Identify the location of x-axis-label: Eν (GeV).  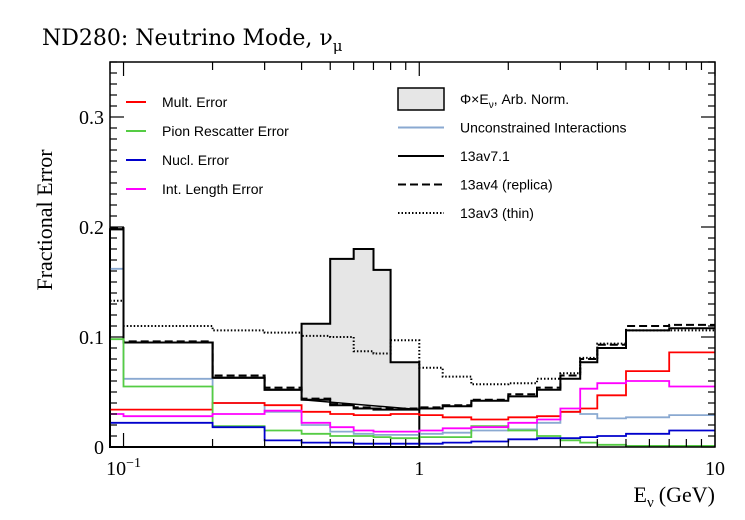
(674, 496).